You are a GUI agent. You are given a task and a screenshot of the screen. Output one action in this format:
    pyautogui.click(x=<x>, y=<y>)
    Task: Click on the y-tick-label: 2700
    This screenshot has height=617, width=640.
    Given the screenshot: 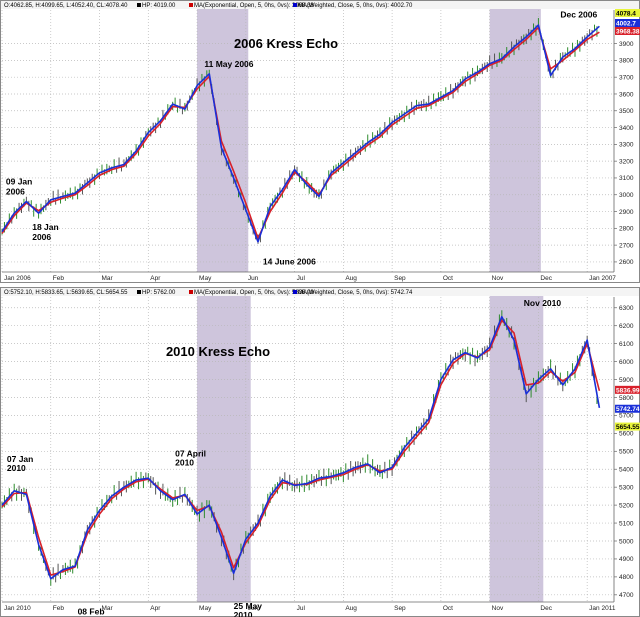 What is the action you would take?
    pyautogui.click(x=626, y=245)
    